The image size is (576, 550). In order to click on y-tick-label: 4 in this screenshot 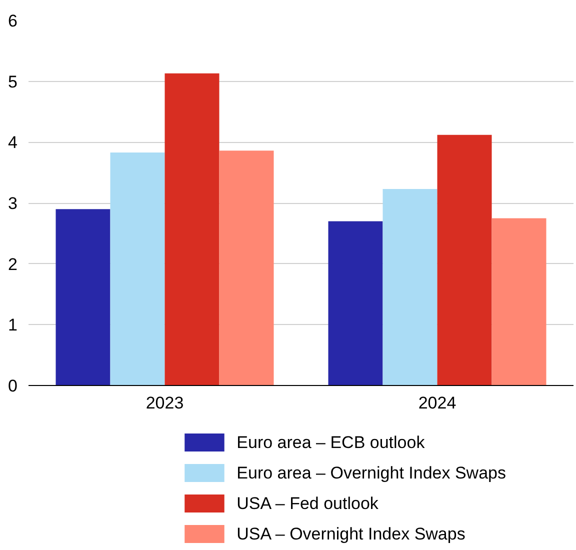, I will do `click(13, 142)`.